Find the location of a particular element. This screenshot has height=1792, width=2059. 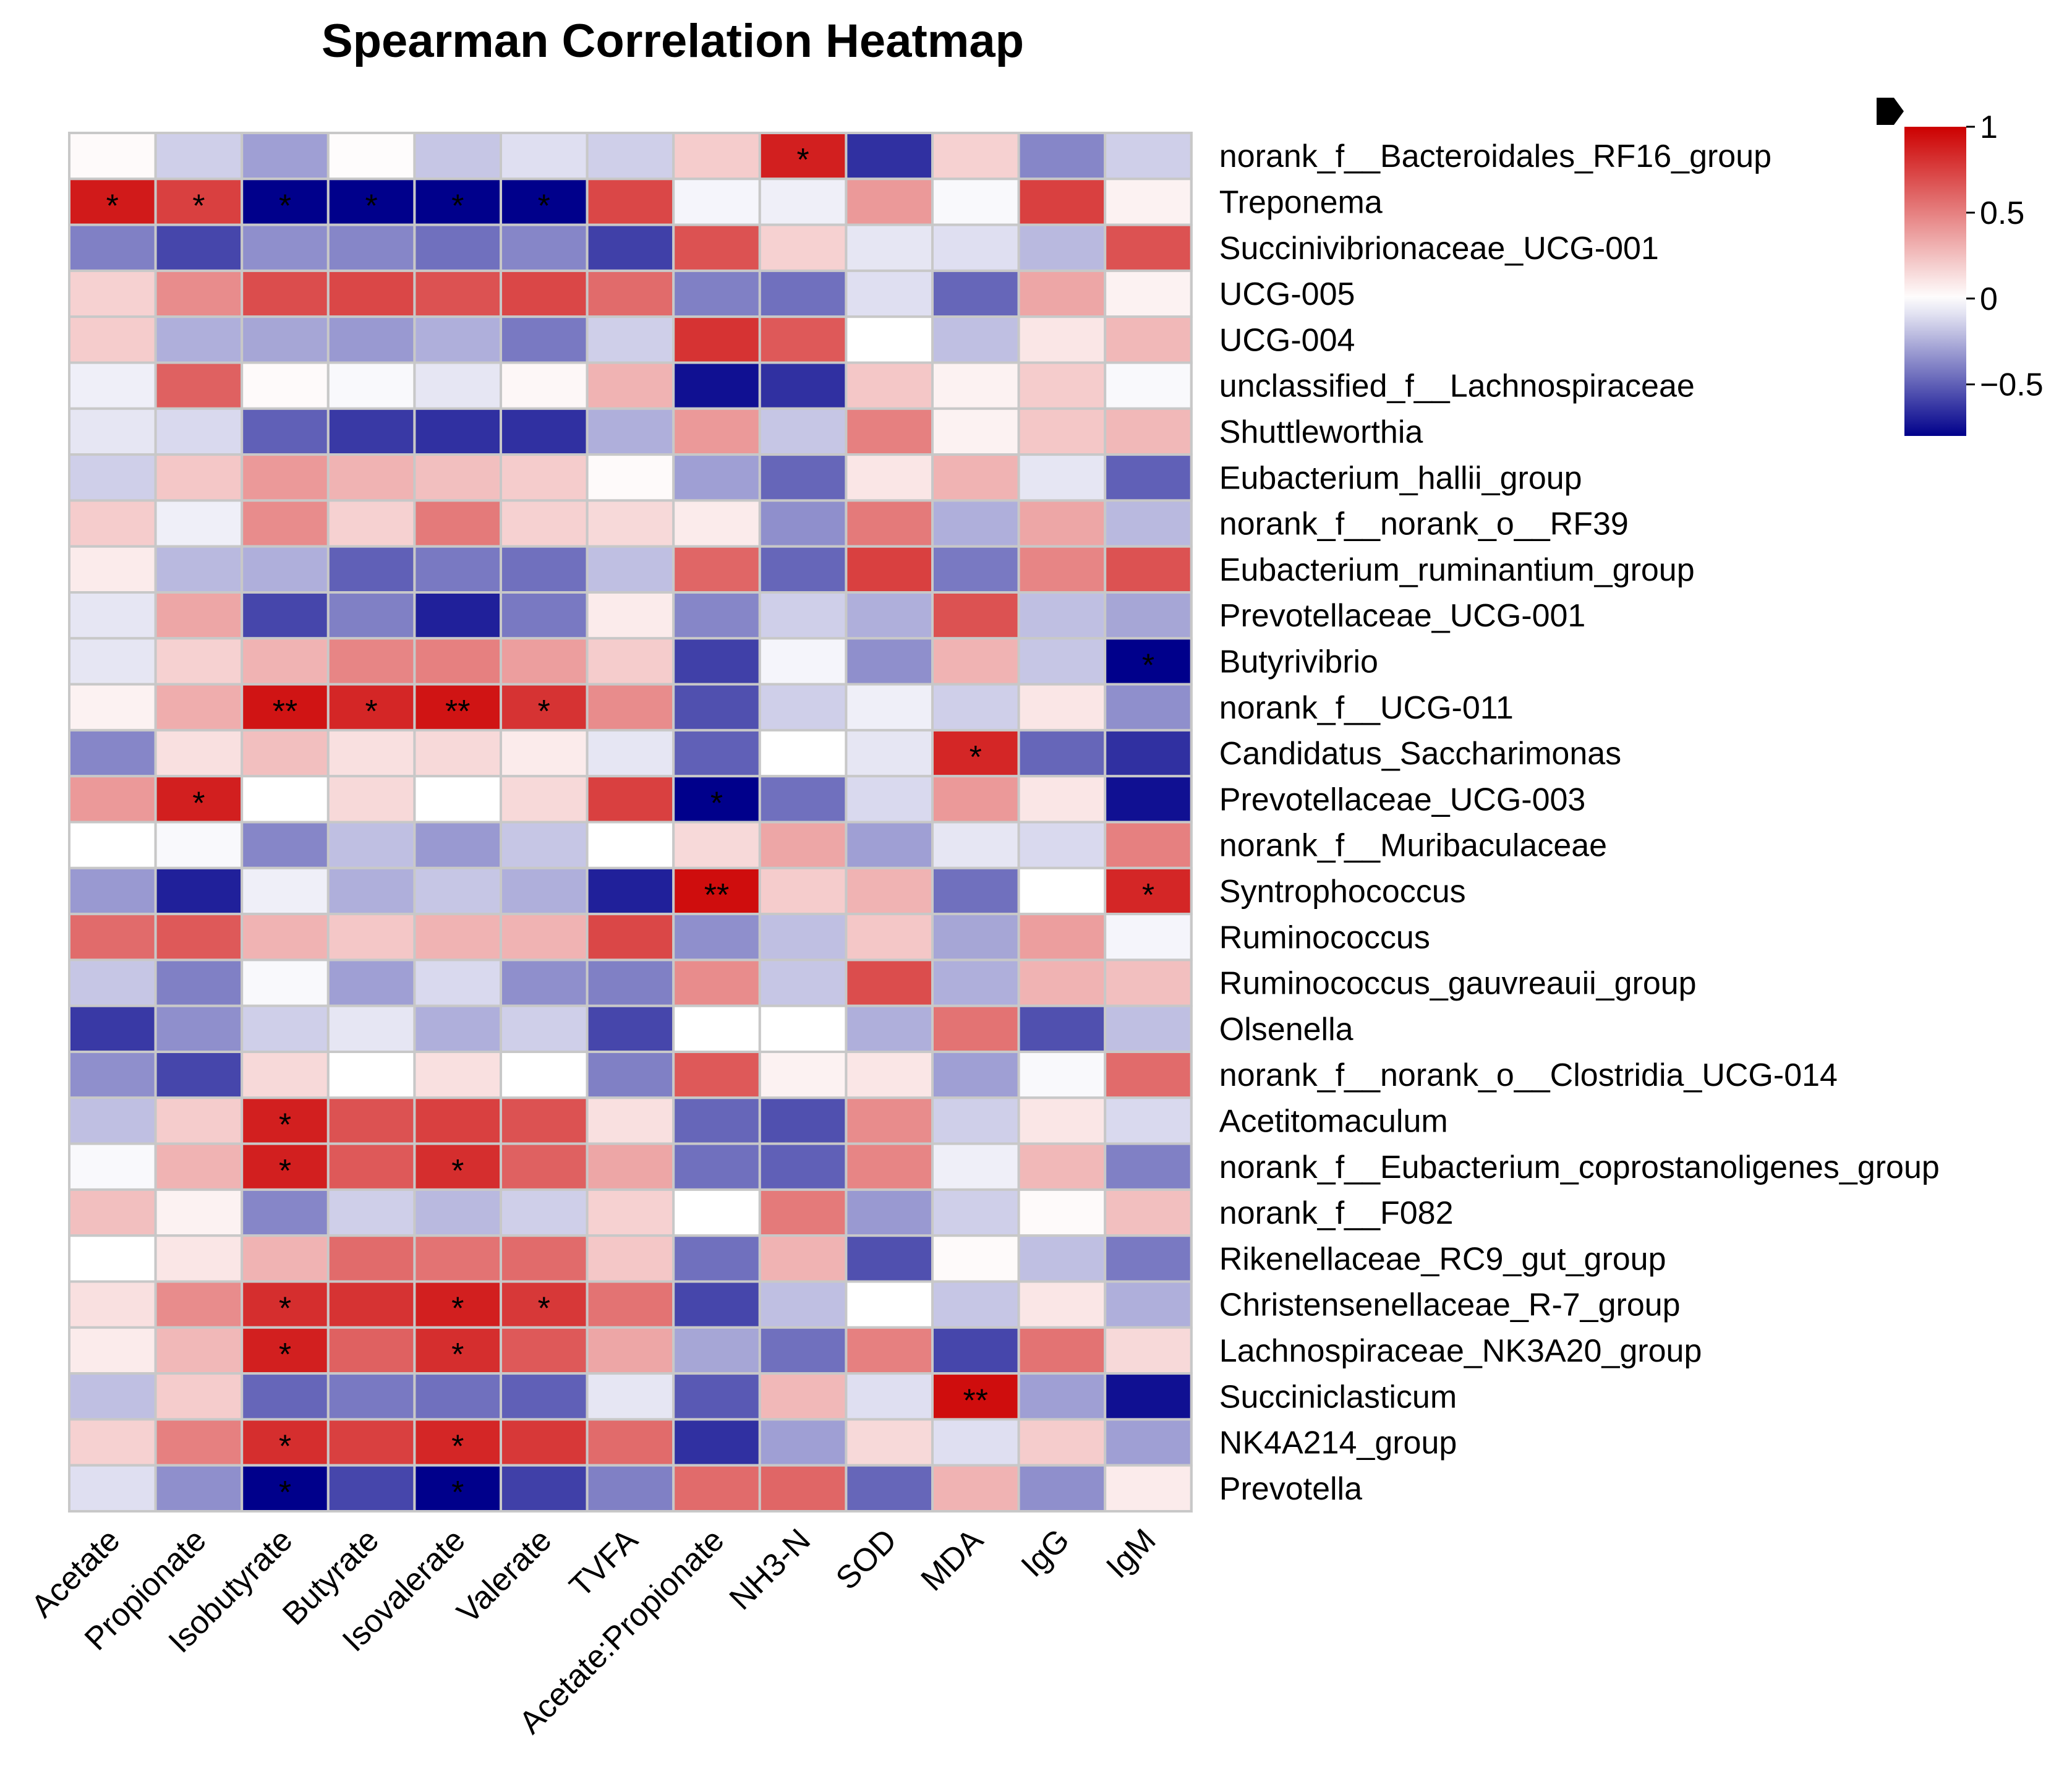

column-label: IgG is located at coordinates (1045, 1553).